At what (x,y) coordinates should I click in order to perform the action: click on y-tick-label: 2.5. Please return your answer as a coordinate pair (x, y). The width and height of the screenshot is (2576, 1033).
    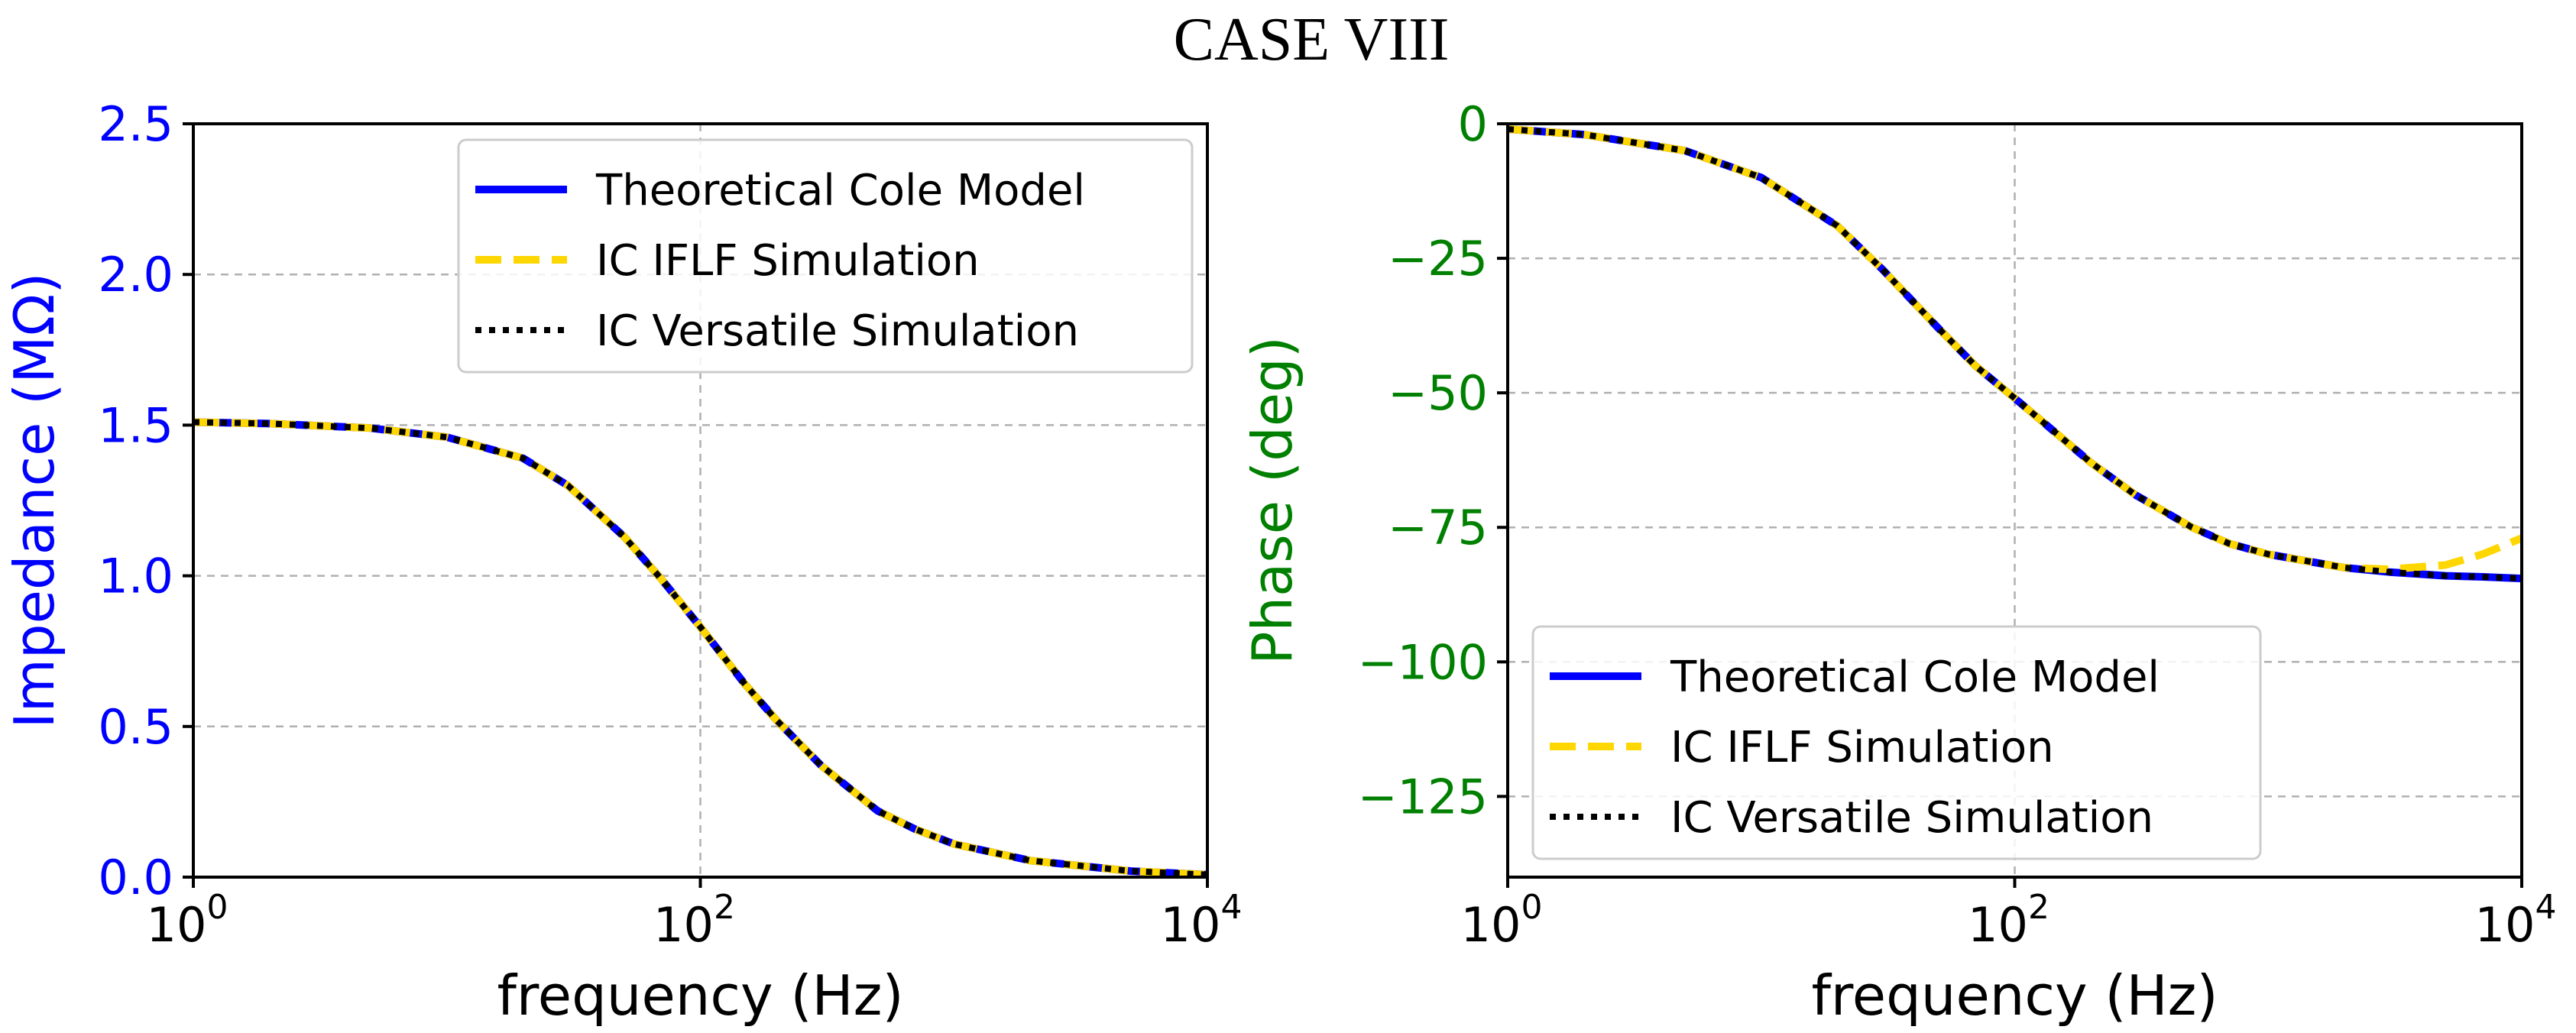
    Looking at the image, I should click on (135, 124).